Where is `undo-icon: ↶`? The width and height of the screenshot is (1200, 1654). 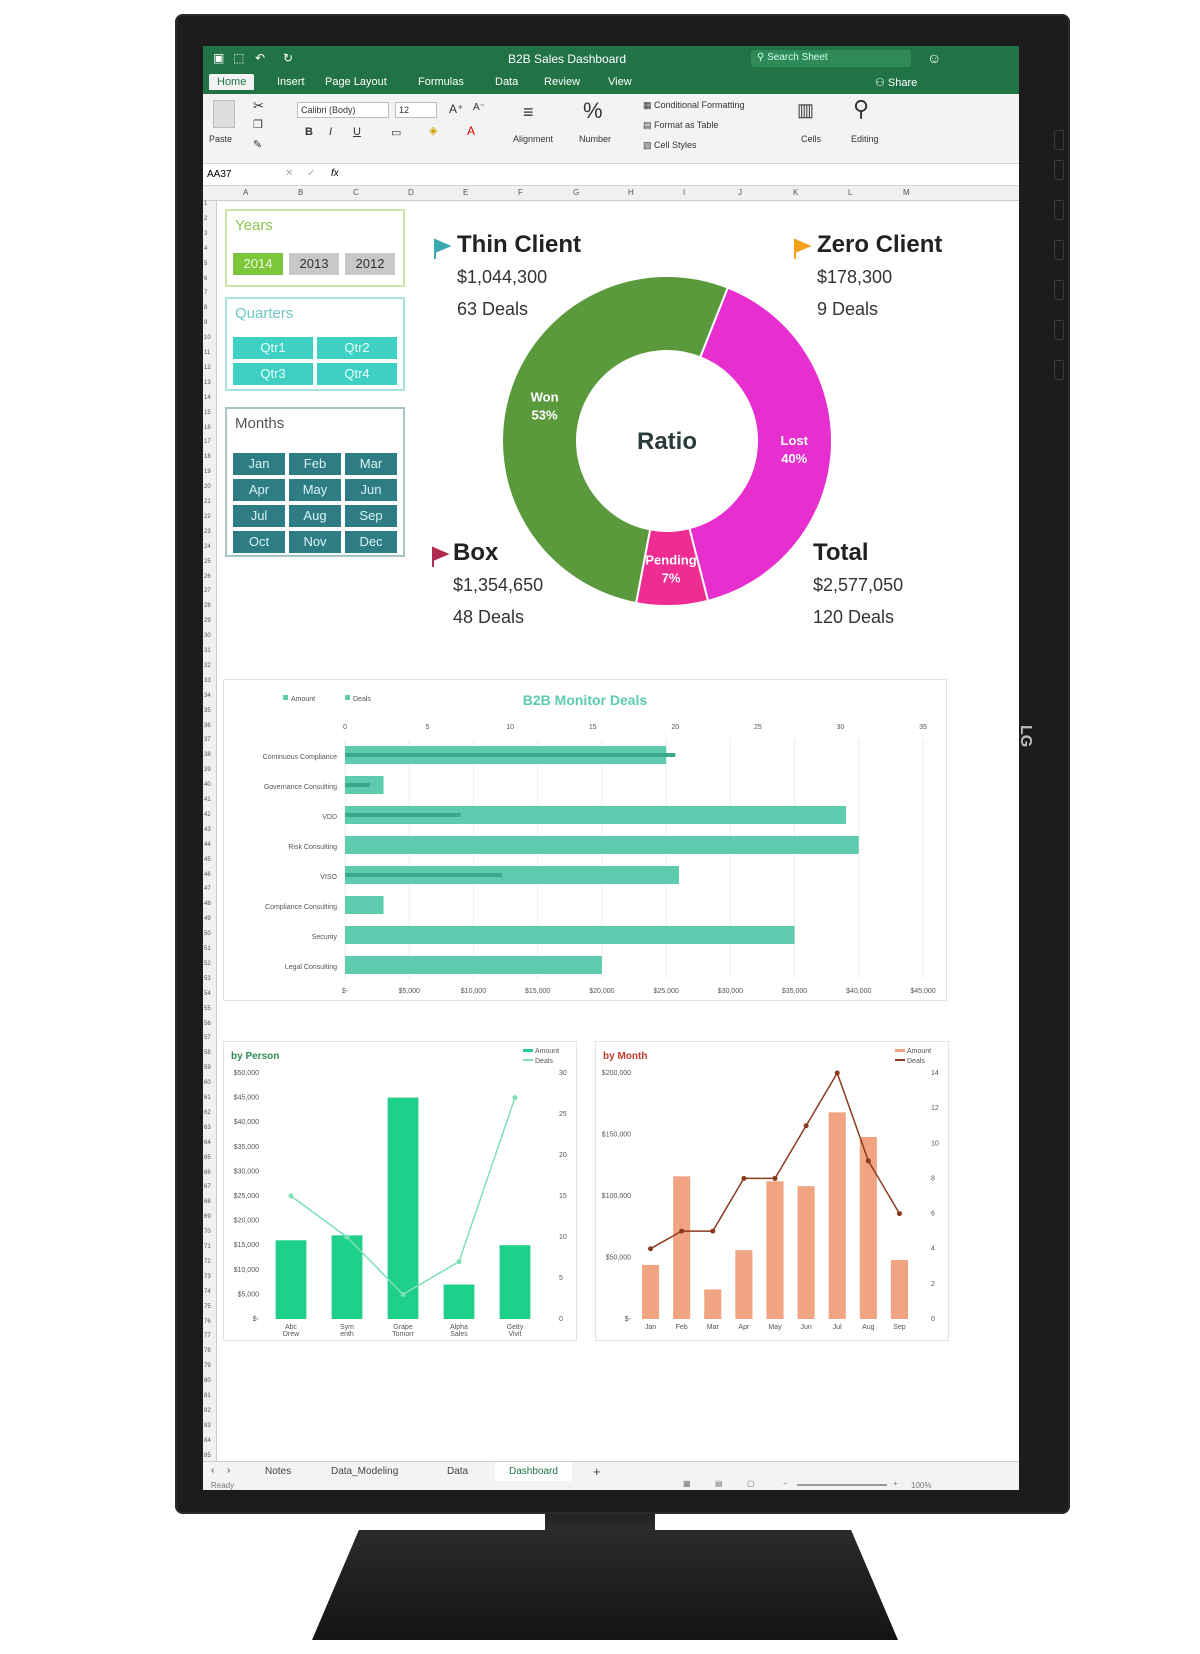
undo-icon: ↶ is located at coordinates (260, 58).